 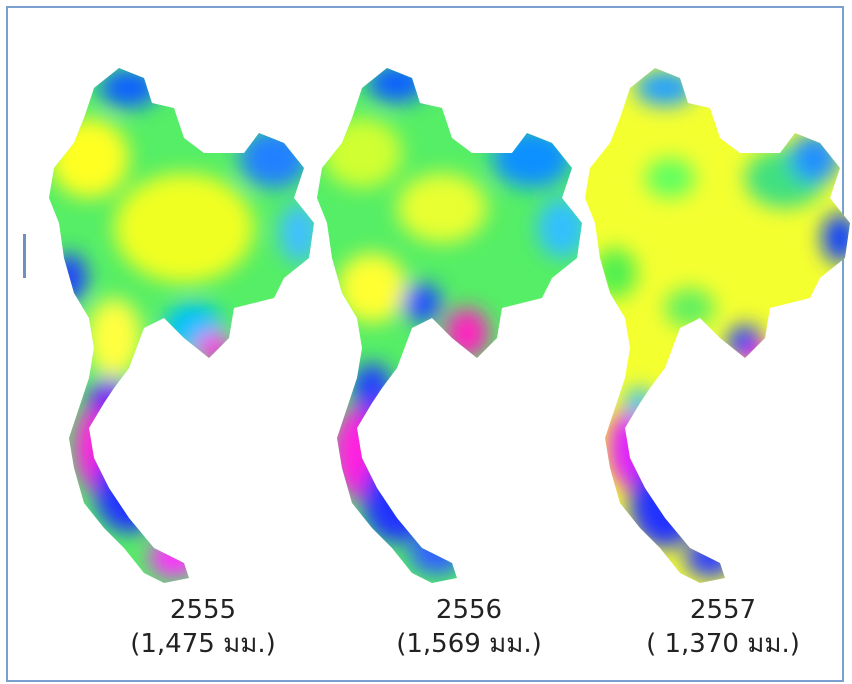 I want to click on caption-2557: 2557 ( 1,370 มม.), so click(x=720, y=627).